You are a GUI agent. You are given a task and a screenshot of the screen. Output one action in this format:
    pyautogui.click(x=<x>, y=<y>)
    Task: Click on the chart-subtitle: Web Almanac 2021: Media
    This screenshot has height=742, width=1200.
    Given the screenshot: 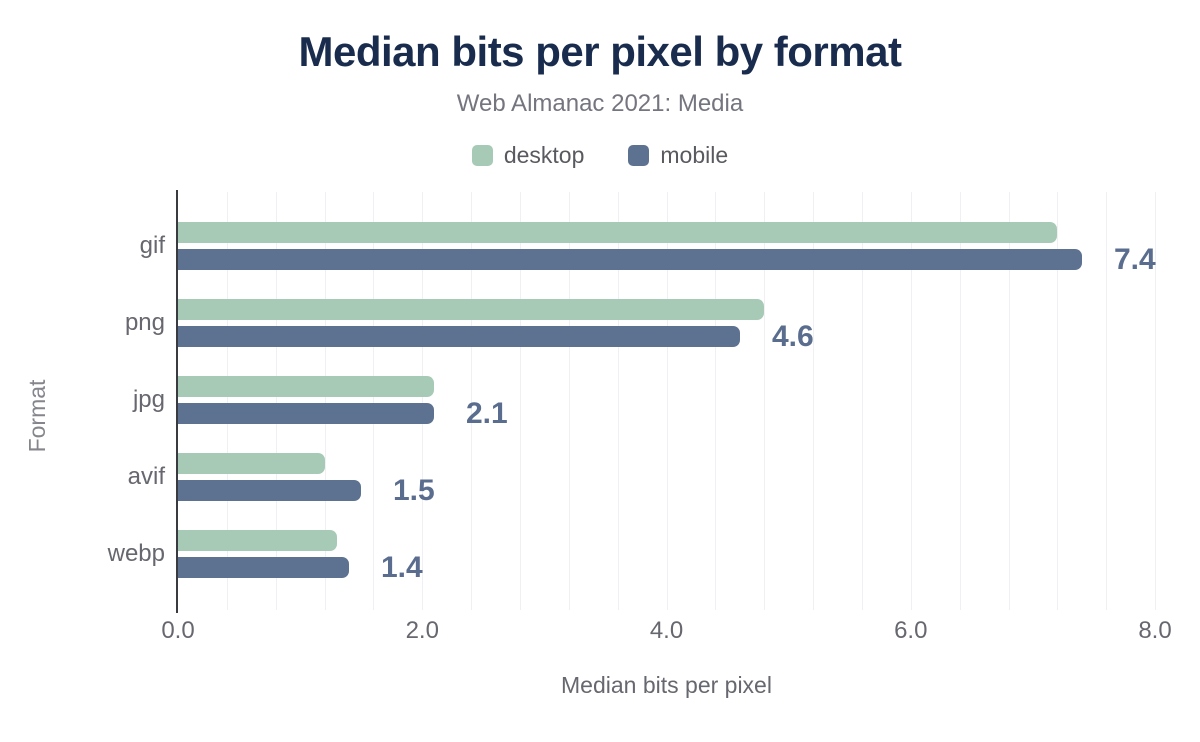 What is the action you would take?
    pyautogui.click(x=600, y=103)
    